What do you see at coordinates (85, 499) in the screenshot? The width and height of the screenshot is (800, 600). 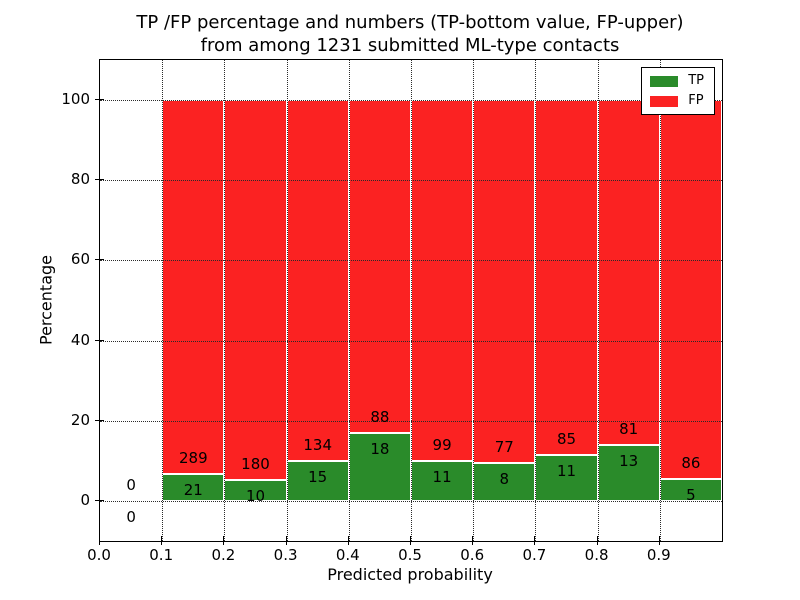 I see `y-tick-label: 0` at bounding box center [85, 499].